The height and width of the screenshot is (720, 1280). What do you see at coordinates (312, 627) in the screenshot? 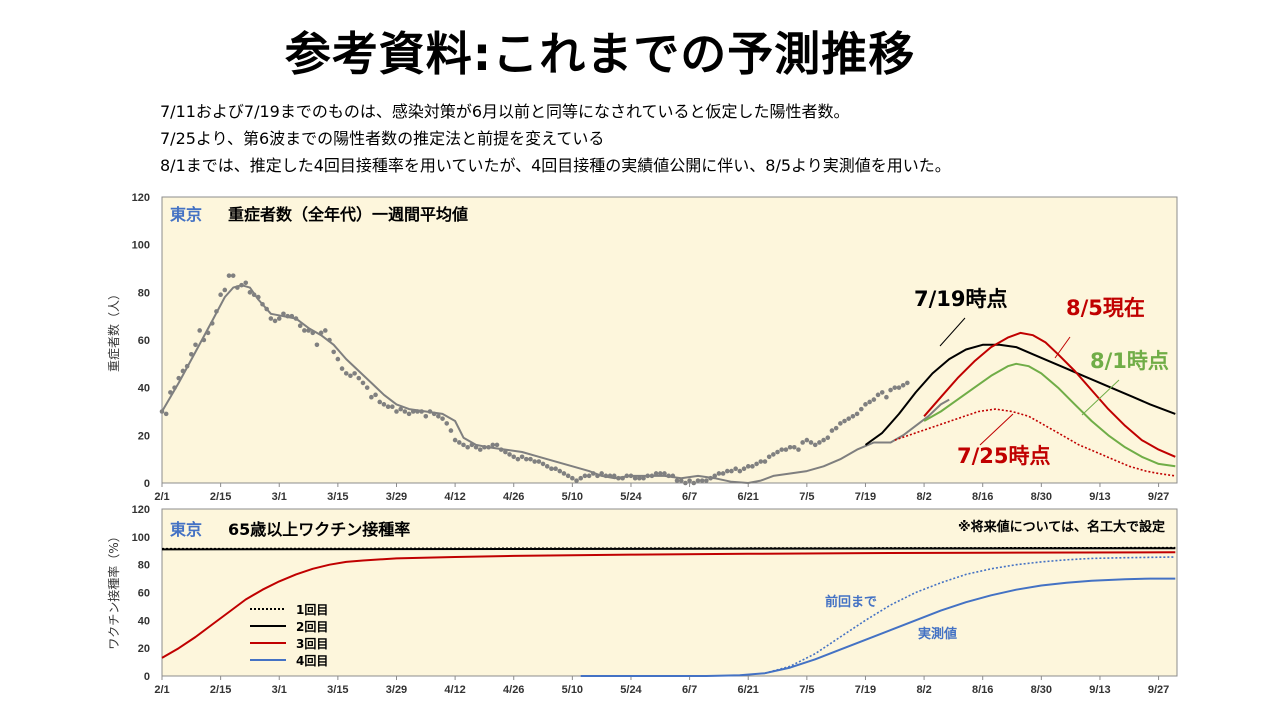
I see `legend-label: 2回目` at bounding box center [312, 627].